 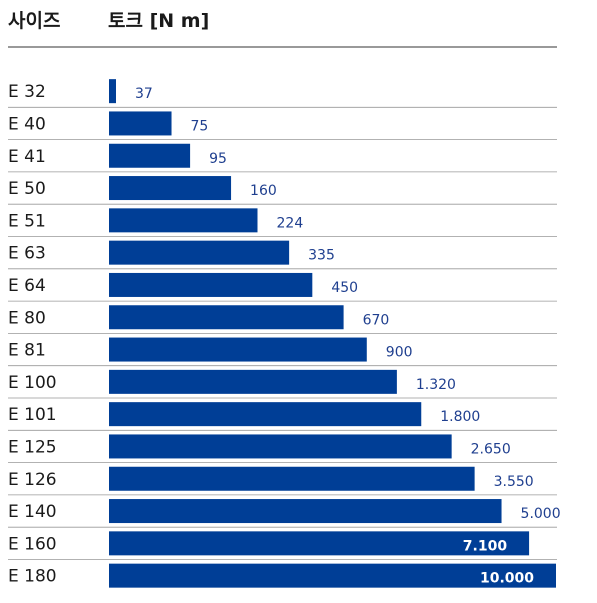 I want to click on data-label: 5.000, so click(x=541, y=514).